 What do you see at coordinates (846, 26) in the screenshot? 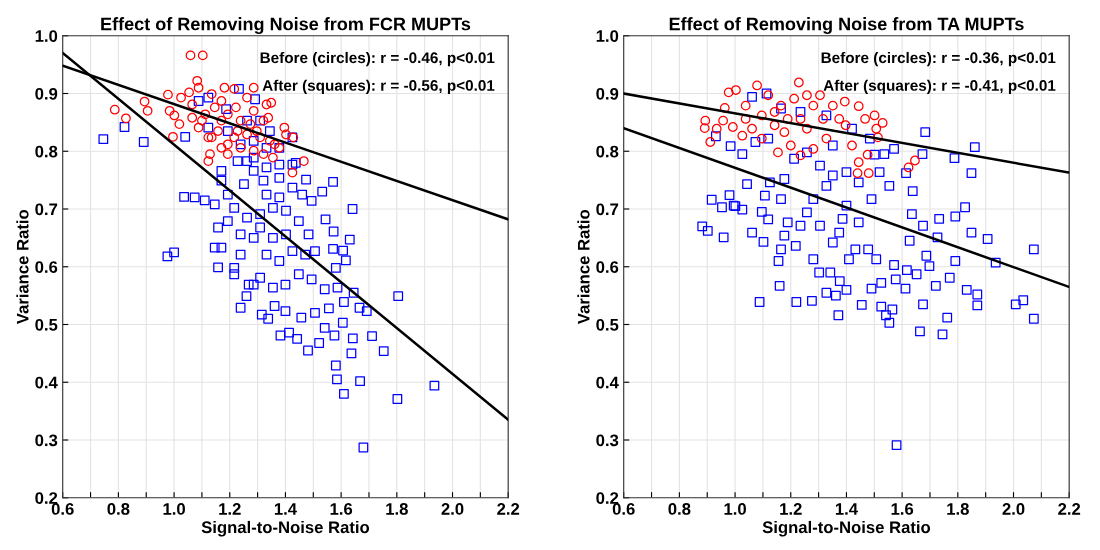
I see `chart-title: Effect of Removing Noise from TA MUPTs` at bounding box center [846, 26].